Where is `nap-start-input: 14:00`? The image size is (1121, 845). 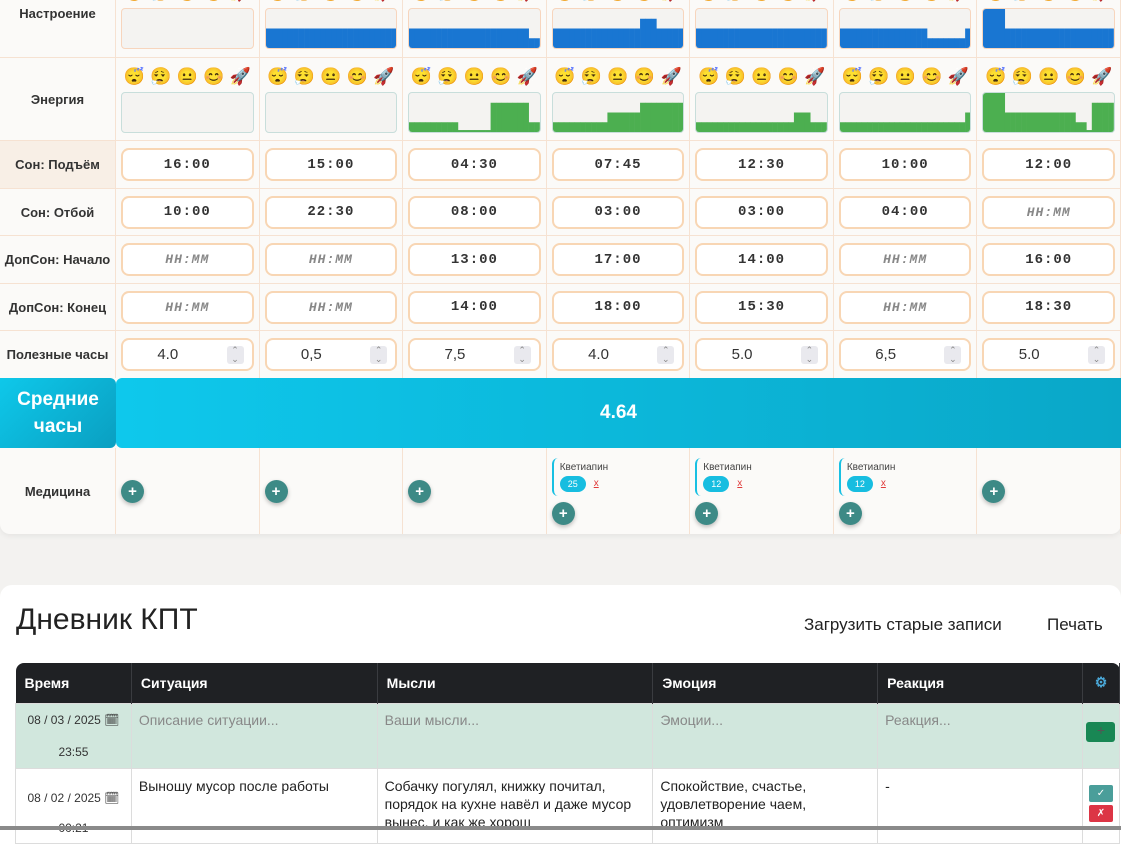
nap-start-input: 14:00 is located at coordinates (761, 259).